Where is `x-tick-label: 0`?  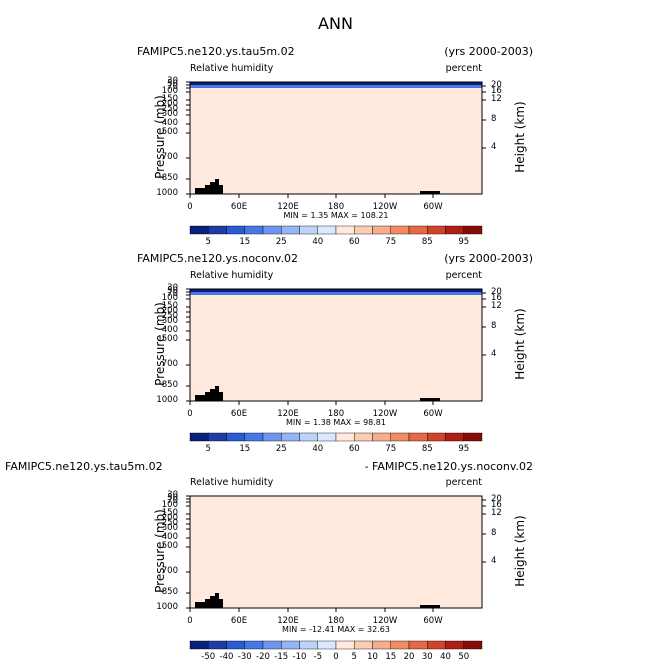
x-tick-label: 0 is located at coordinates (190, 207).